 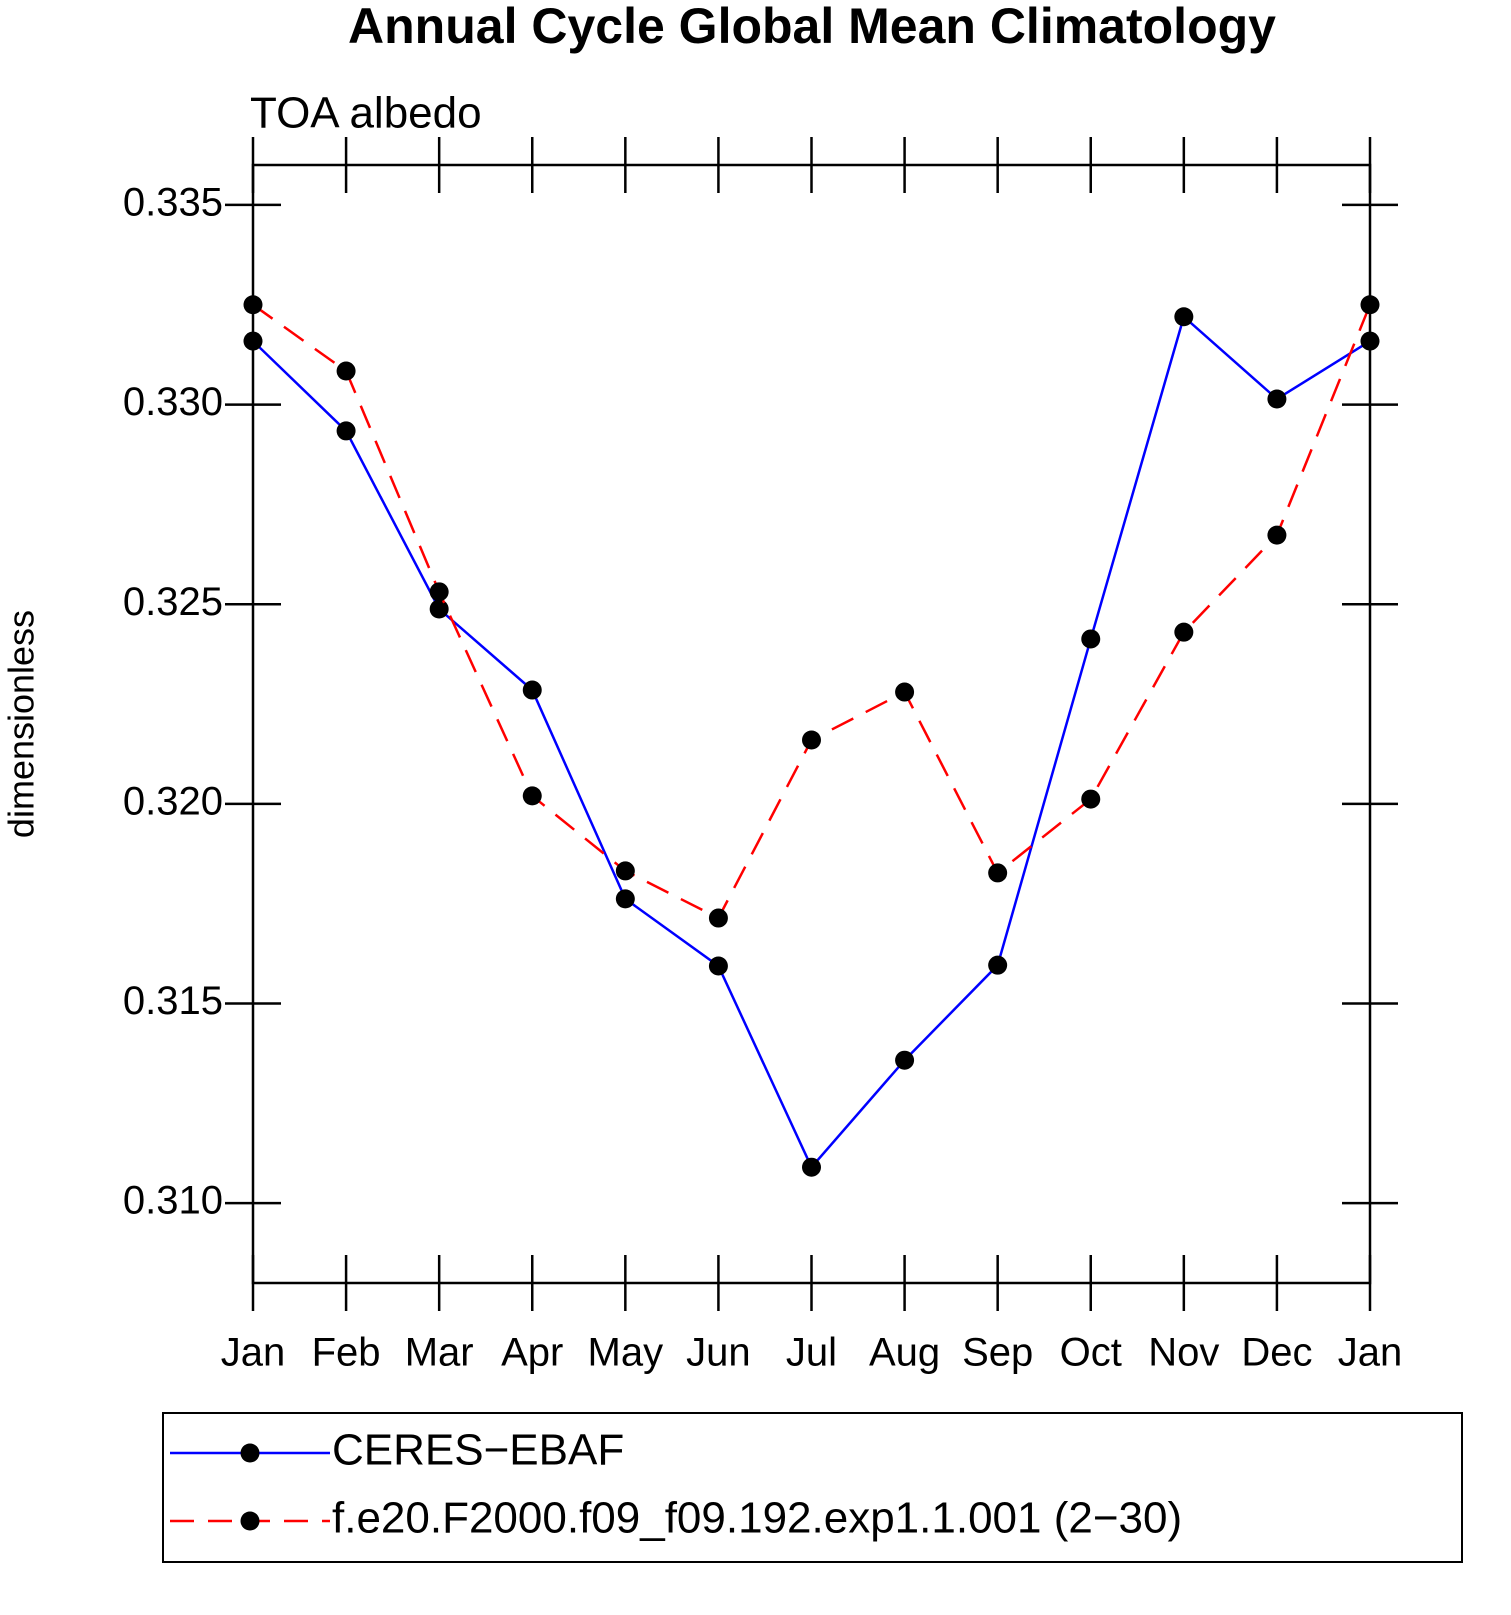 What do you see at coordinates (1276, 1353) in the screenshot?
I see `x-tick-label: Dec` at bounding box center [1276, 1353].